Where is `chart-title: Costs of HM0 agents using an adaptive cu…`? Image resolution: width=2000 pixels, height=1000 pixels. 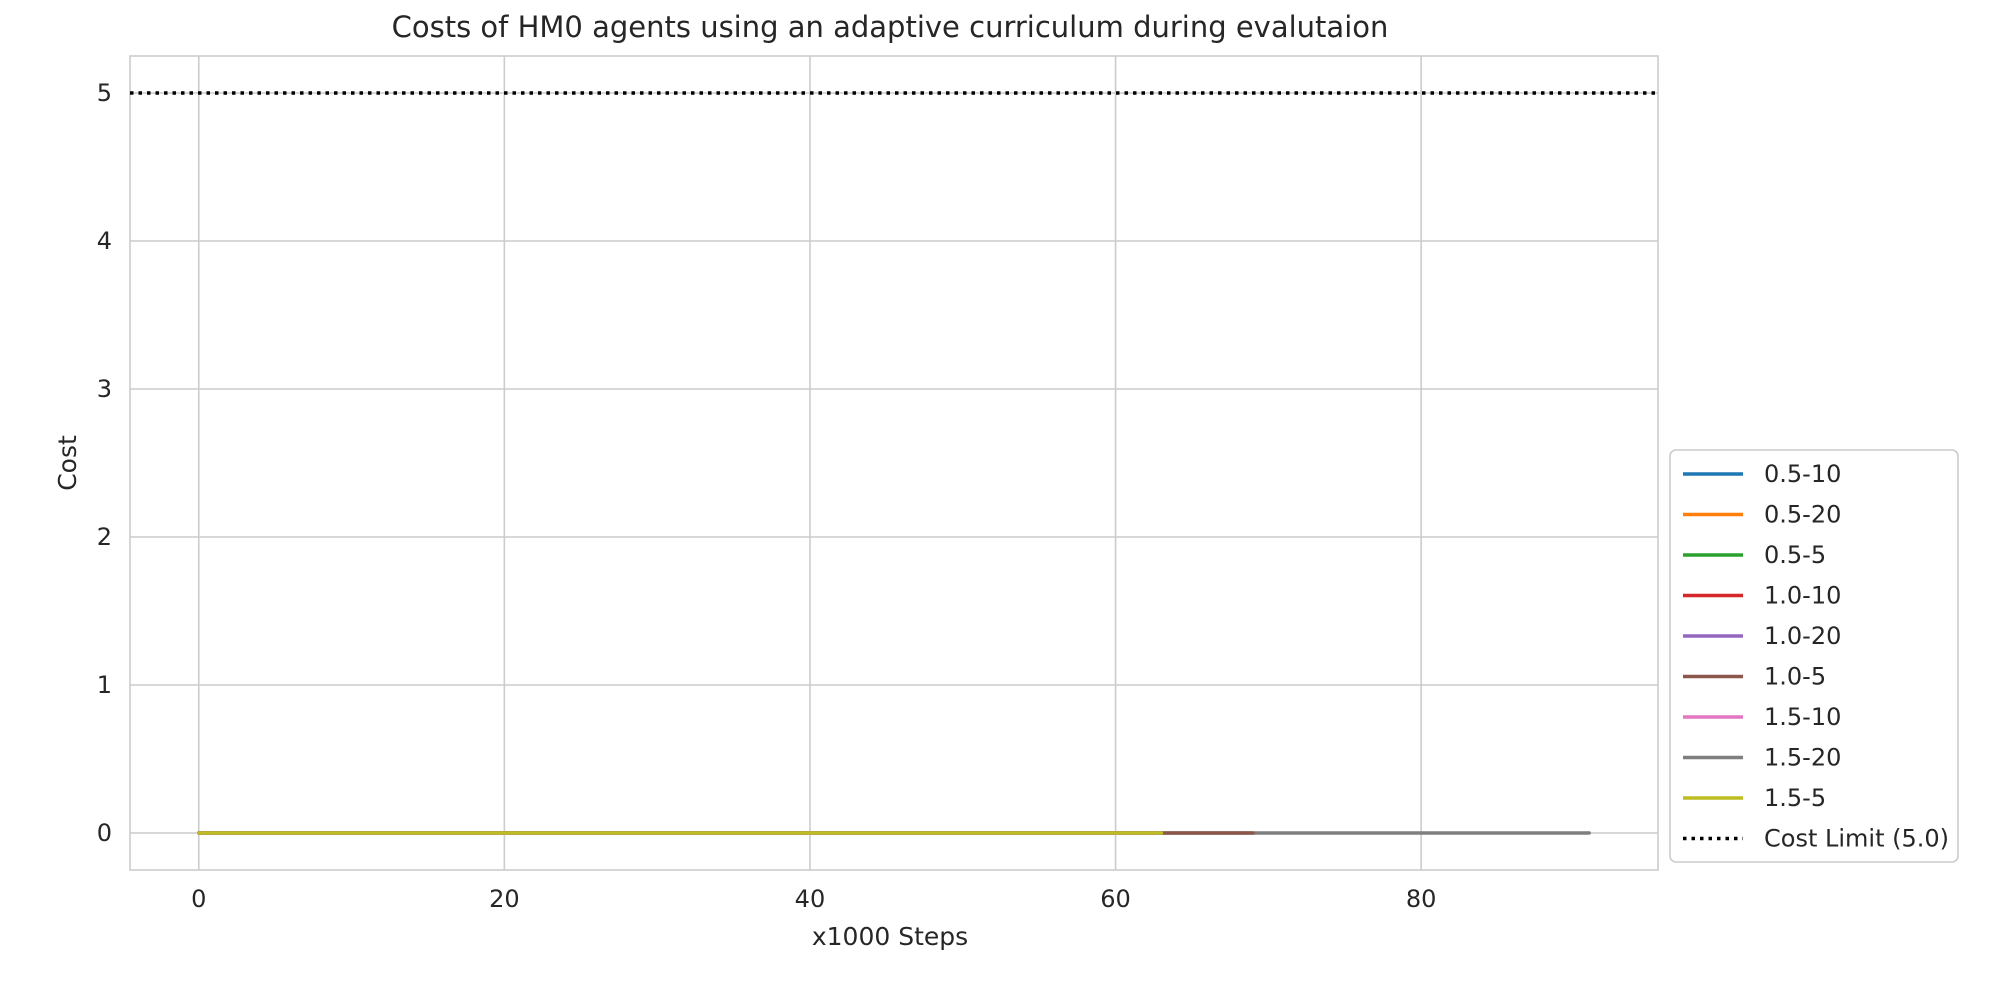
chart-title: Costs of HM0 agents using an adaptive cu… is located at coordinates (890, 27).